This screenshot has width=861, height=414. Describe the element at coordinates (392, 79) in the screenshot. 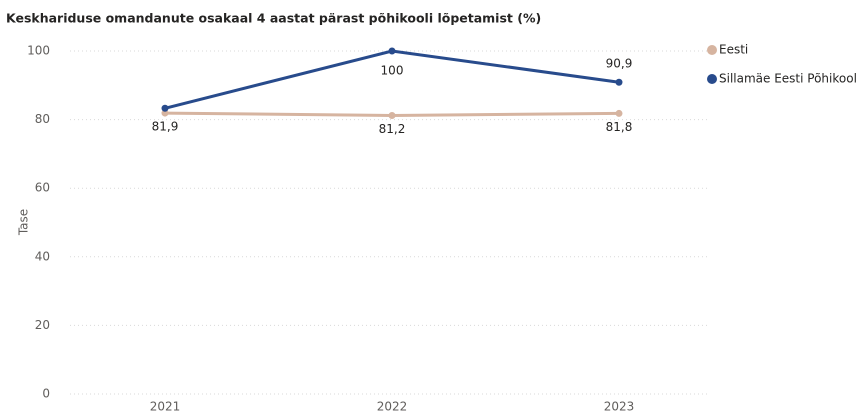

I see `series-line` at that location.